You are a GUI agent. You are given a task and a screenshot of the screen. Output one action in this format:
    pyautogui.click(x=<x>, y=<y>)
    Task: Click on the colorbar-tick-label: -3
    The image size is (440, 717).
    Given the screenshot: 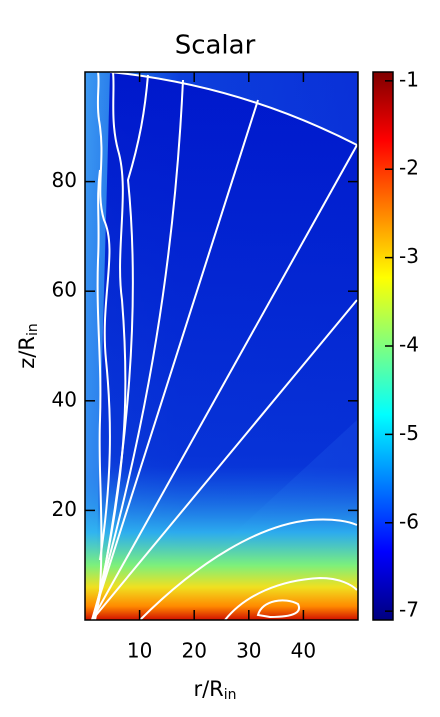 What is the action you would take?
    pyautogui.click(x=409, y=256)
    